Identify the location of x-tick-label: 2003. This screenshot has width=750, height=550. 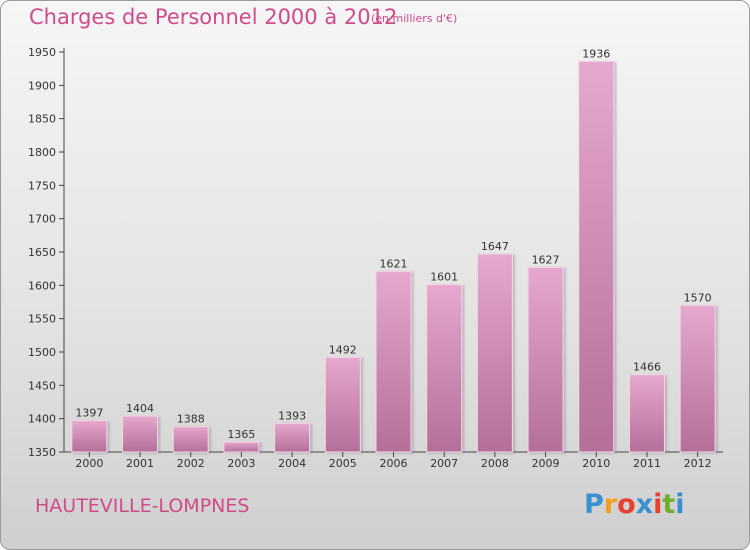
(241, 463).